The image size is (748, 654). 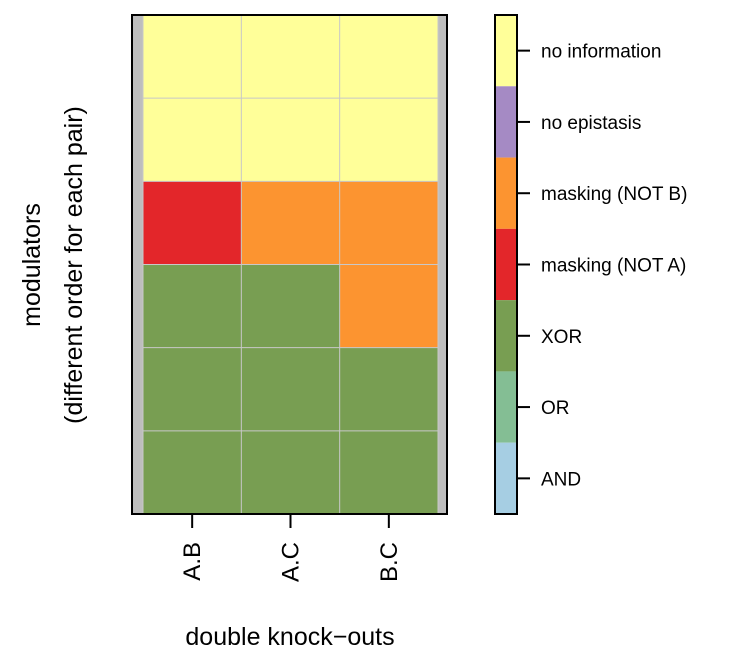 What do you see at coordinates (192, 561) in the screenshot?
I see `x-tick-label: A.B` at bounding box center [192, 561].